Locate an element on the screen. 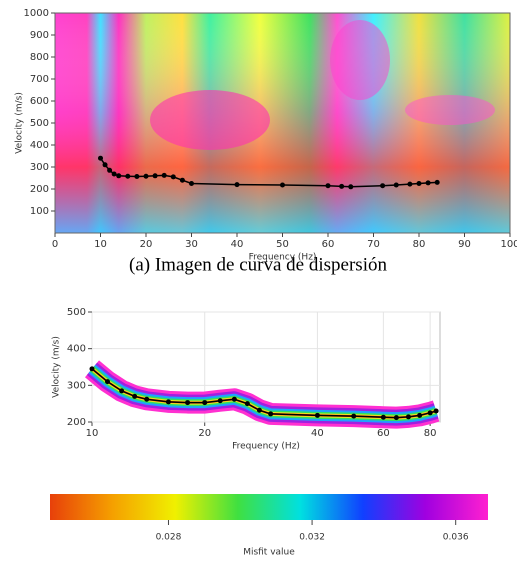  colorbar is located at coordinates (269, 507).